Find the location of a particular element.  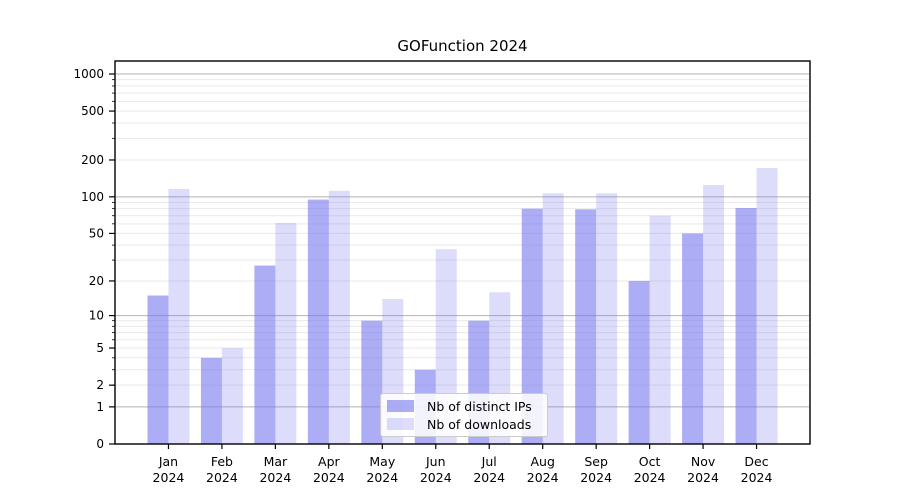

bar-downloads-sep is located at coordinates (607, 318).